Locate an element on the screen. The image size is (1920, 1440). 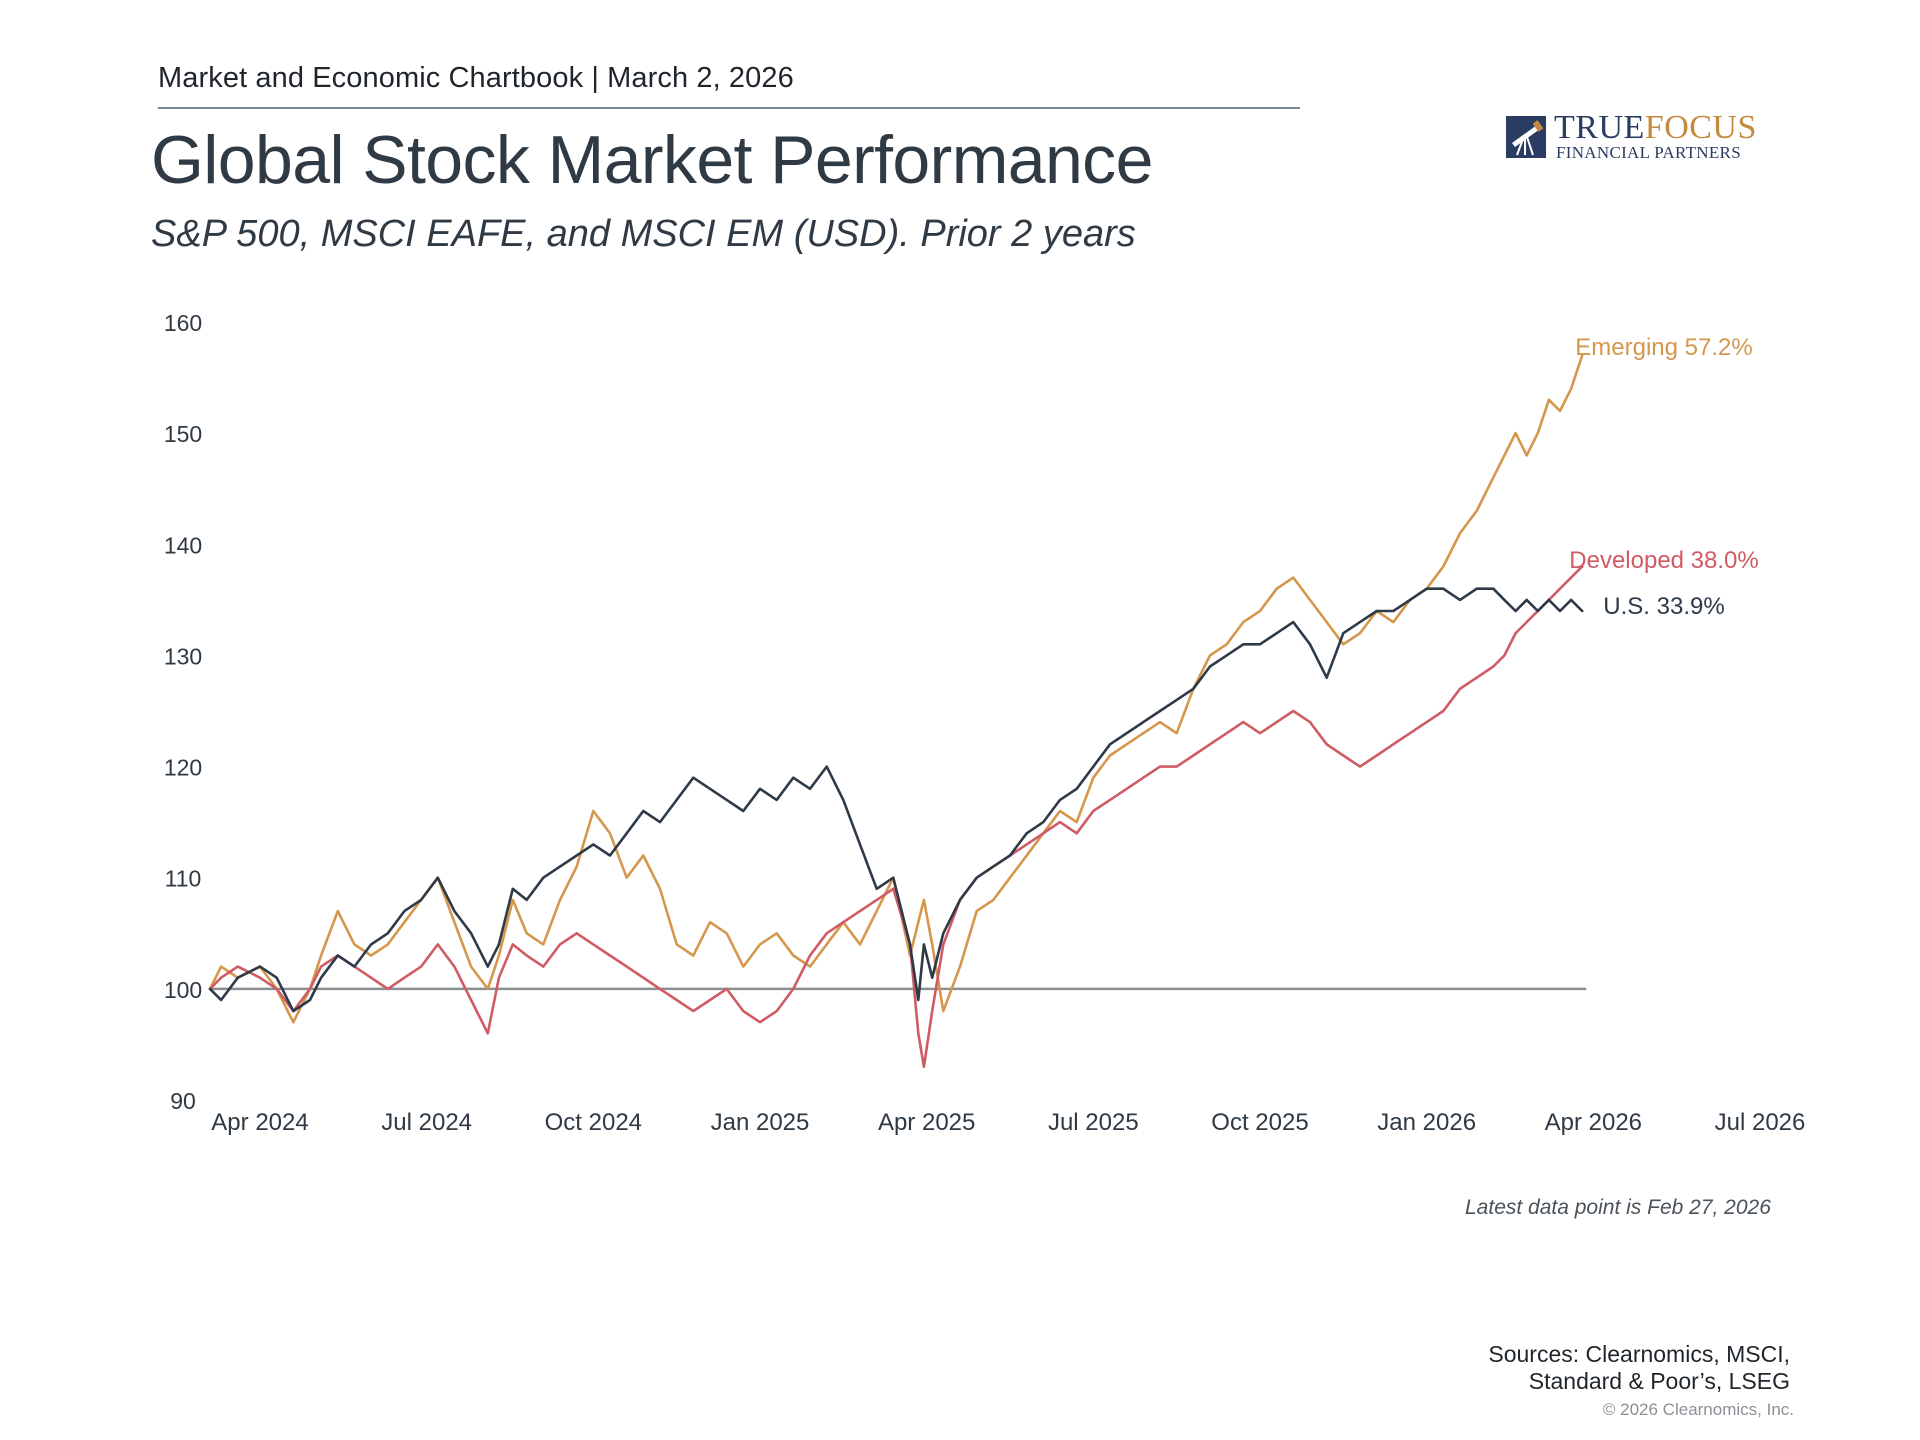
logo-word-true: TRUE is located at coordinates (1599, 127).